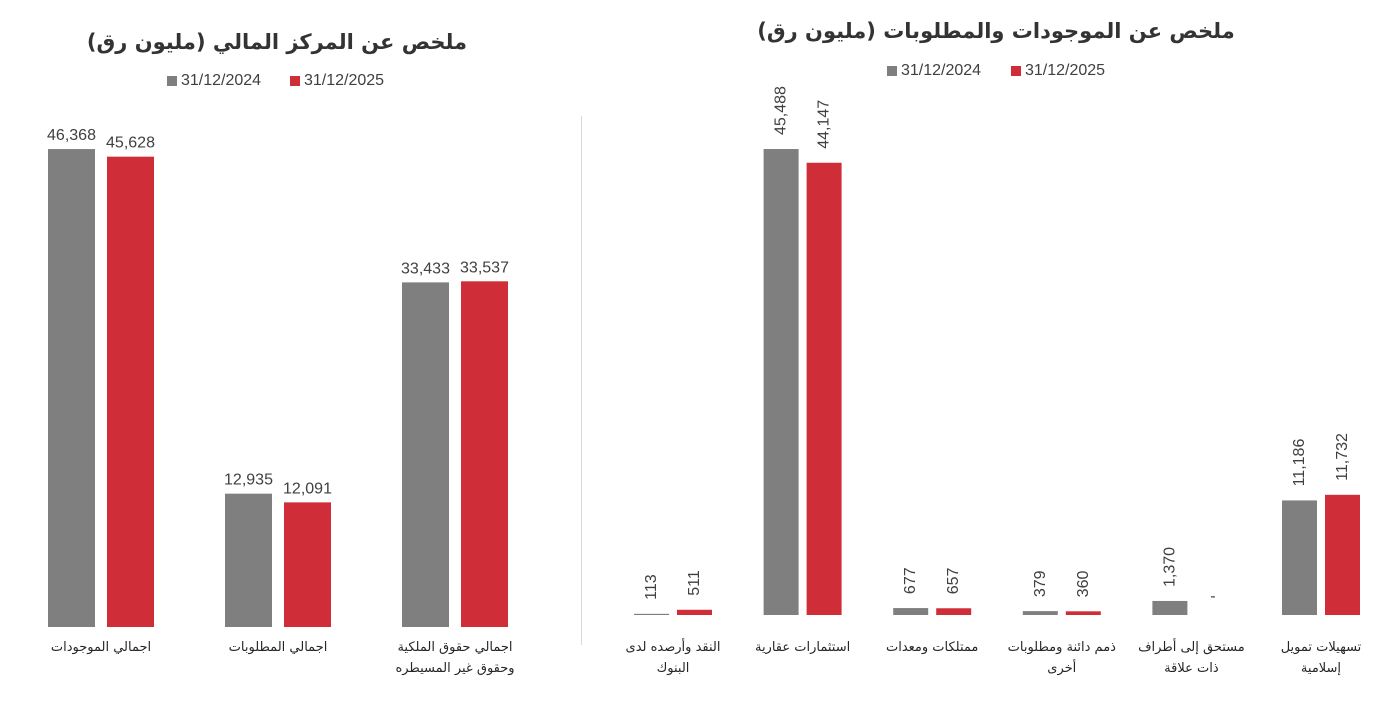 The image size is (1391, 703). What do you see at coordinates (1299, 463) in the screenshot?
I see `data-label: 11,186` at bounding box center [1299, 463].